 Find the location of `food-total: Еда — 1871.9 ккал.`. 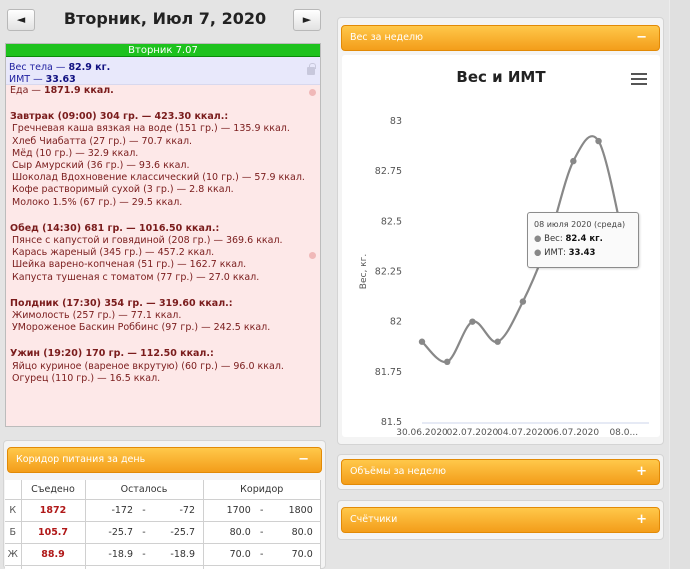

food-total: Еда — 1871.9 ккал. is located at coordinates (62, 90).